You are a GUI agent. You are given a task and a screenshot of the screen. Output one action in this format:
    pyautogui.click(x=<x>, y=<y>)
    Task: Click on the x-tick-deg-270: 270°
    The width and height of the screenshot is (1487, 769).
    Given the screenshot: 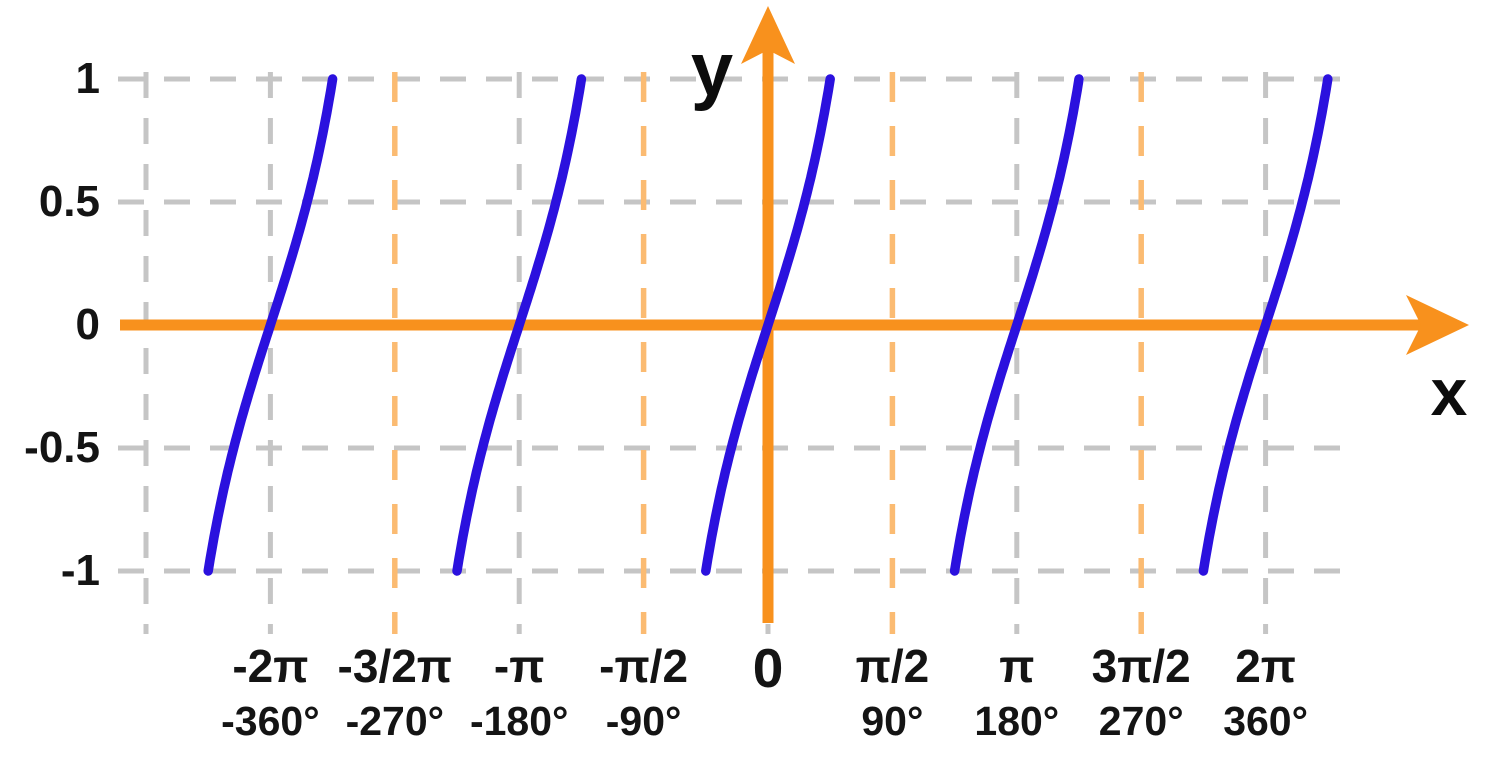 What is the action you would take?
    pyautogui.click(x=1141, y=721)
    